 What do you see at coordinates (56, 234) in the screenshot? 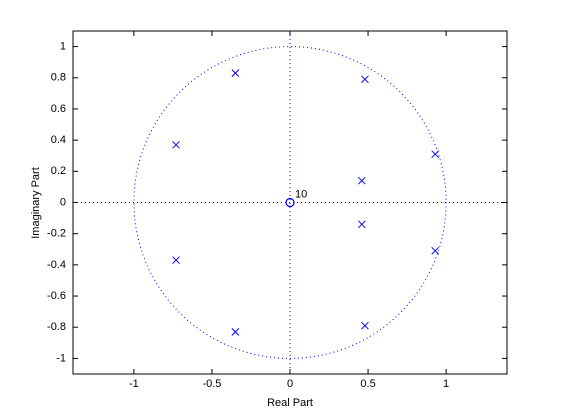
I see `y-tick-label: -0.2` at bounding box center [56, 234].